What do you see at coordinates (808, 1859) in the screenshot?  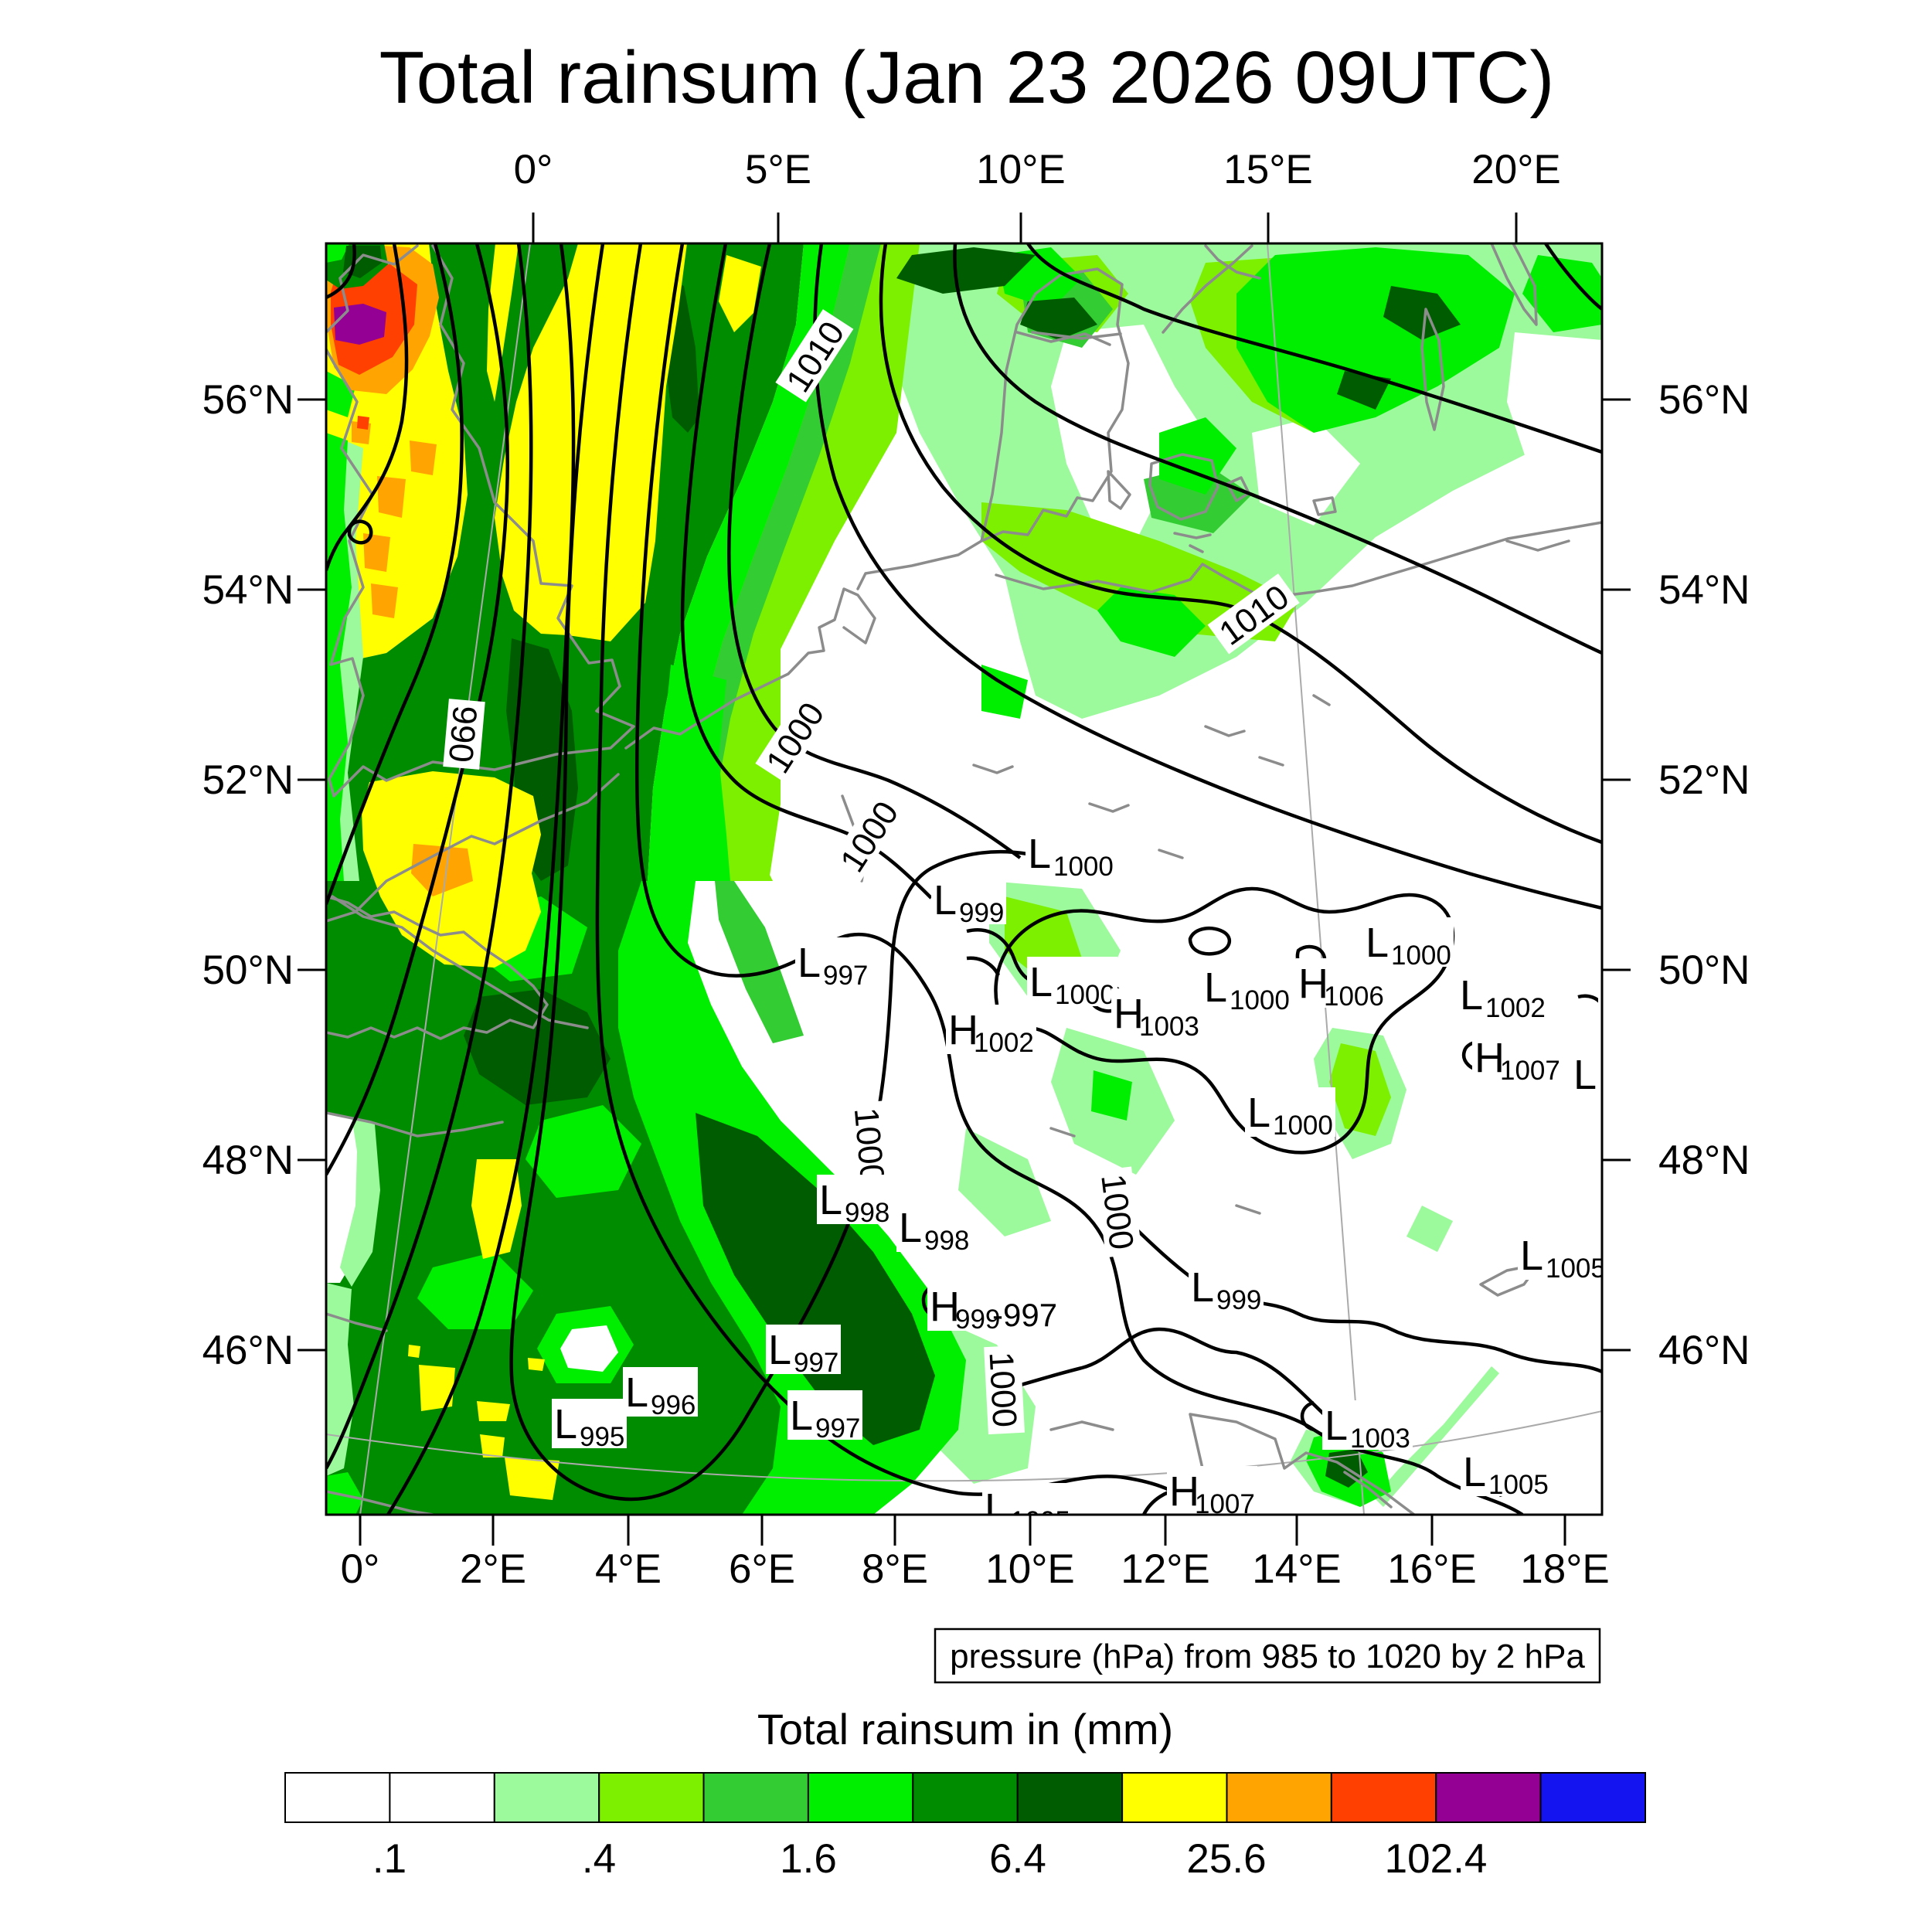 I see `svg-text: 1.6` at bounding box center [808, 1859].